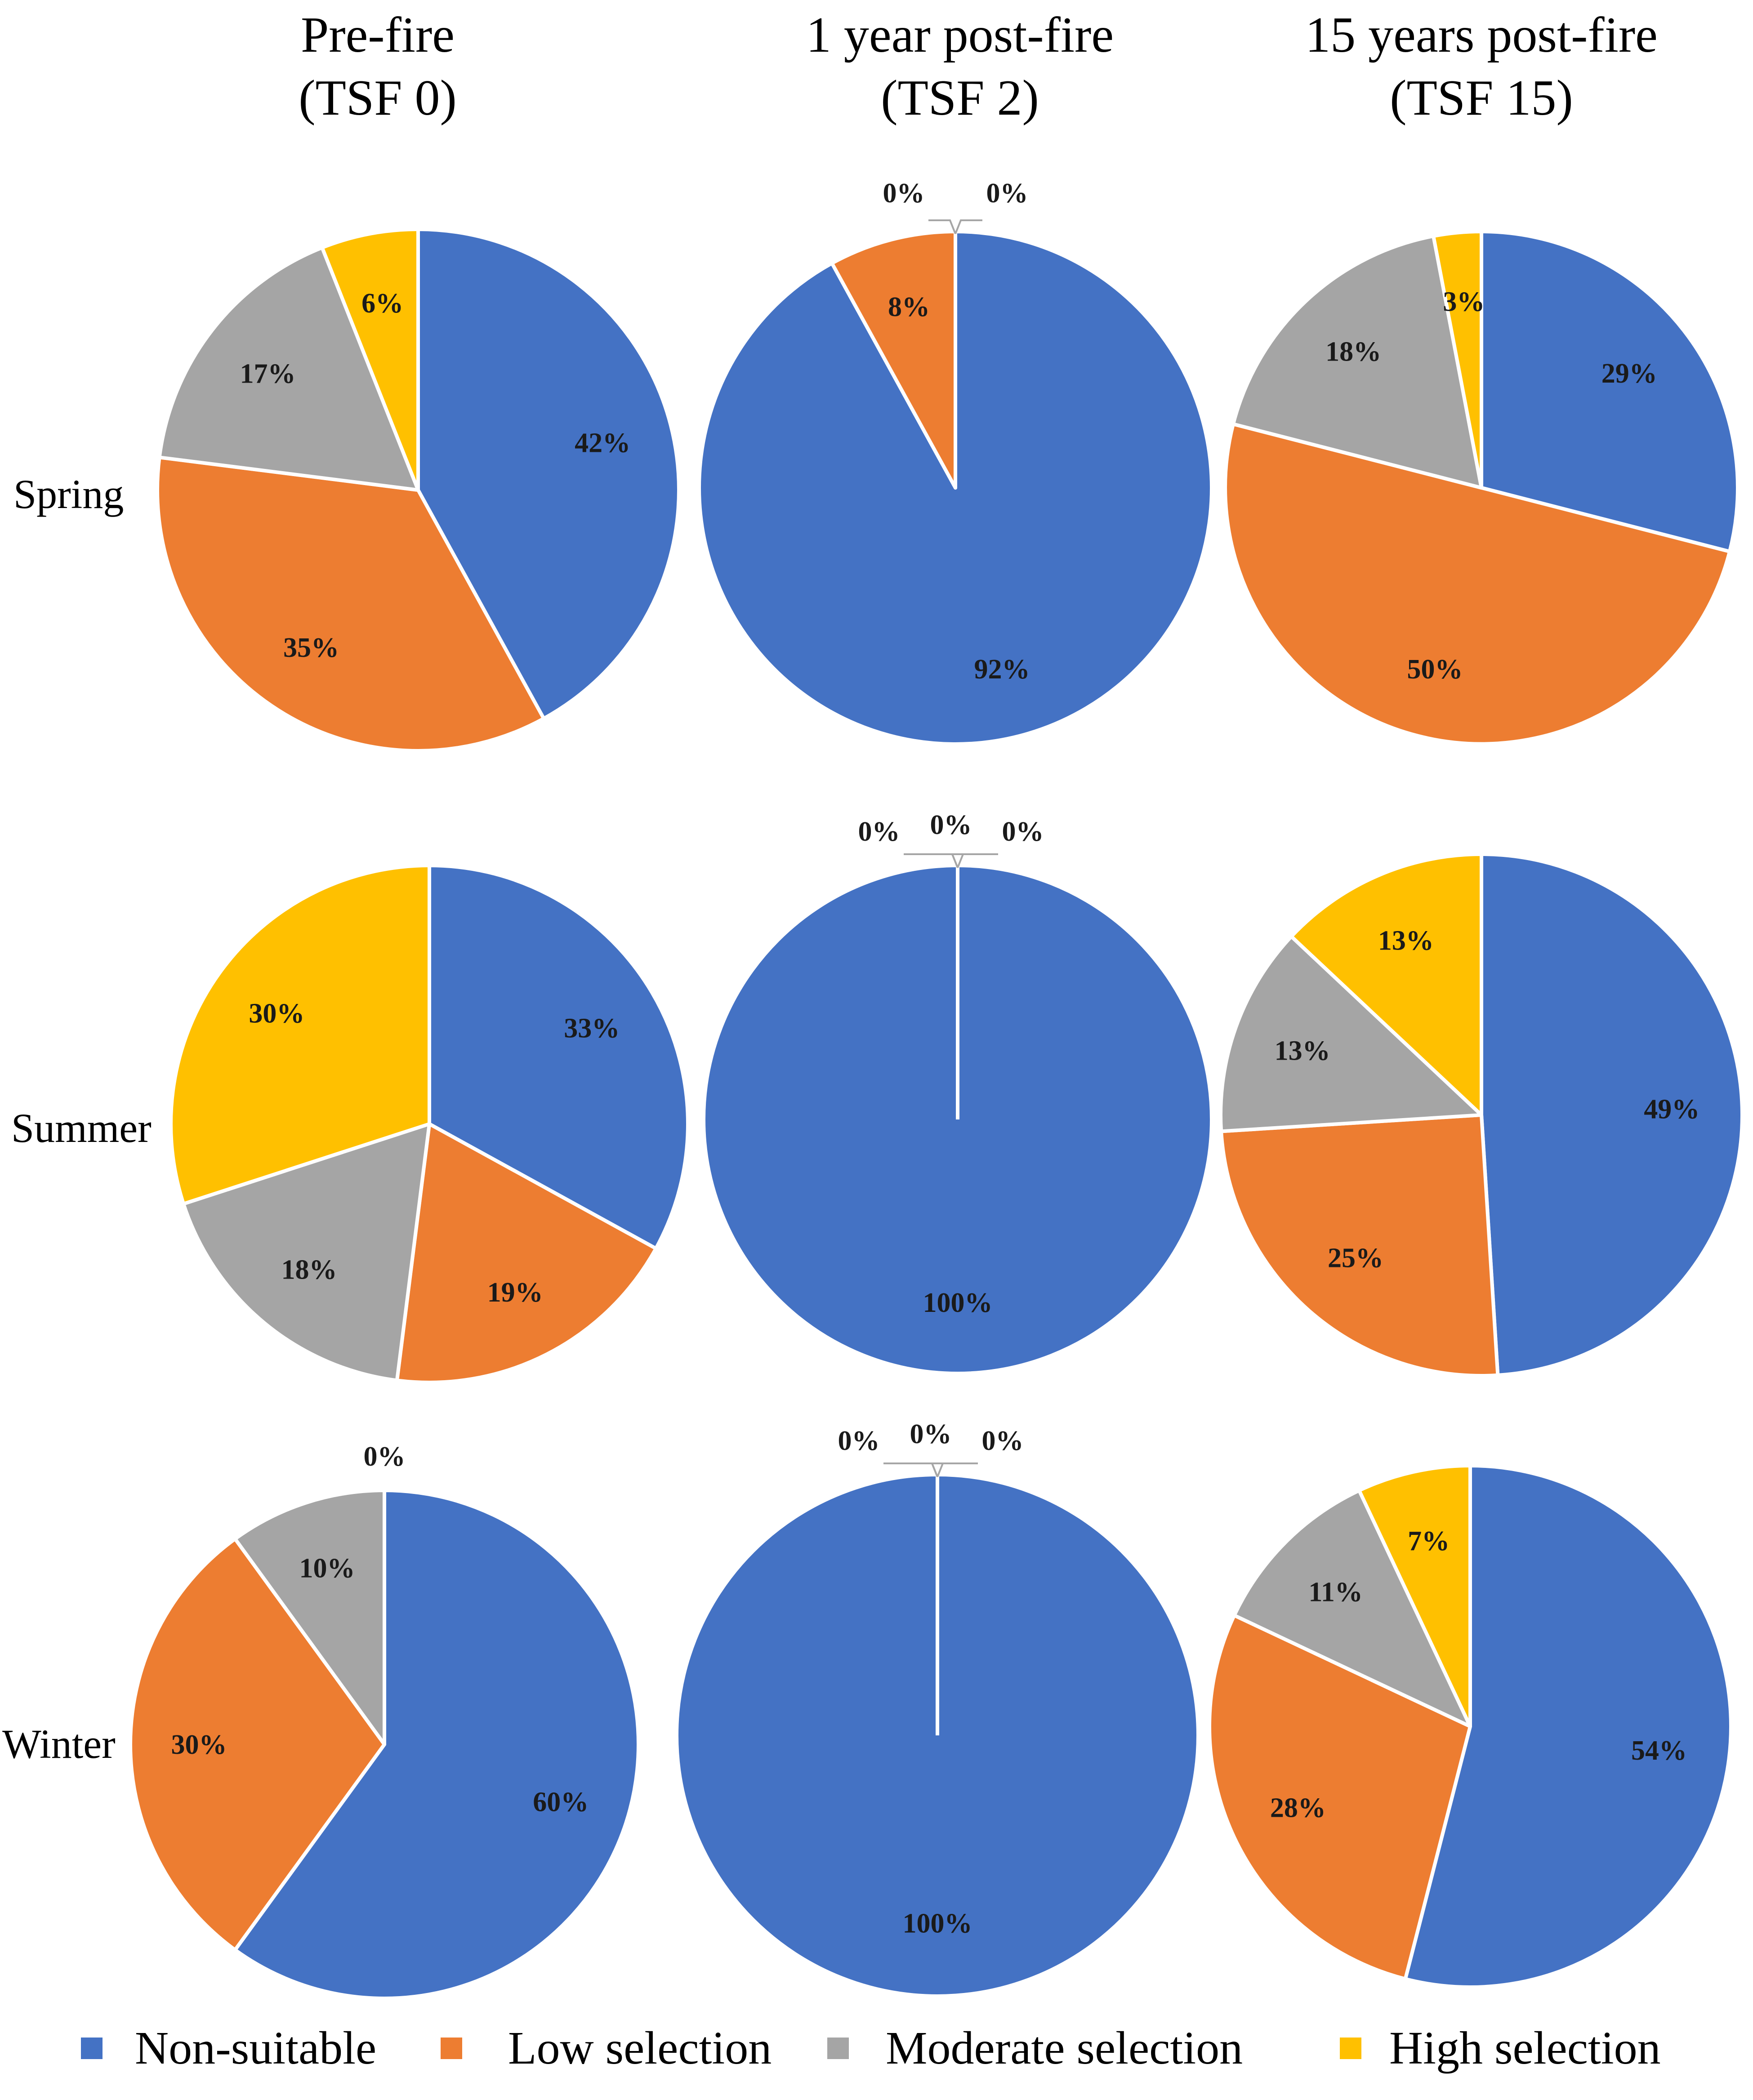  What do you see at coordinates (640, 2048) in the screenshot?
I see `legend-label-low-selection: Low selection` at bounding box center [640, 2048].